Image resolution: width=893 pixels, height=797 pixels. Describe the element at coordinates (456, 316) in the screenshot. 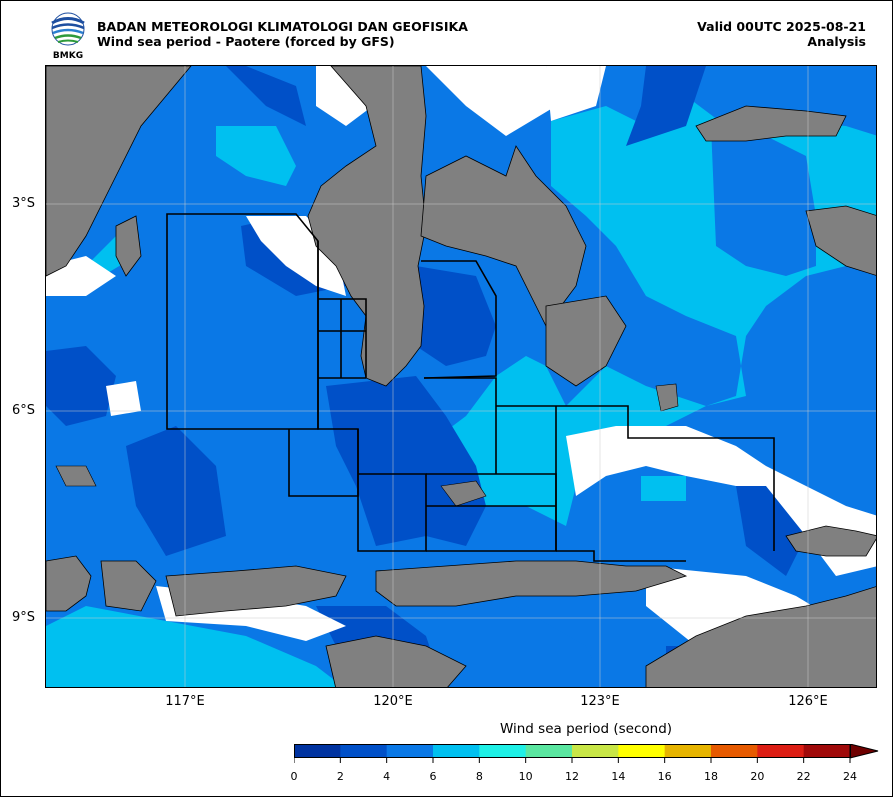

I see `sea-2-4s-bone` at that location.